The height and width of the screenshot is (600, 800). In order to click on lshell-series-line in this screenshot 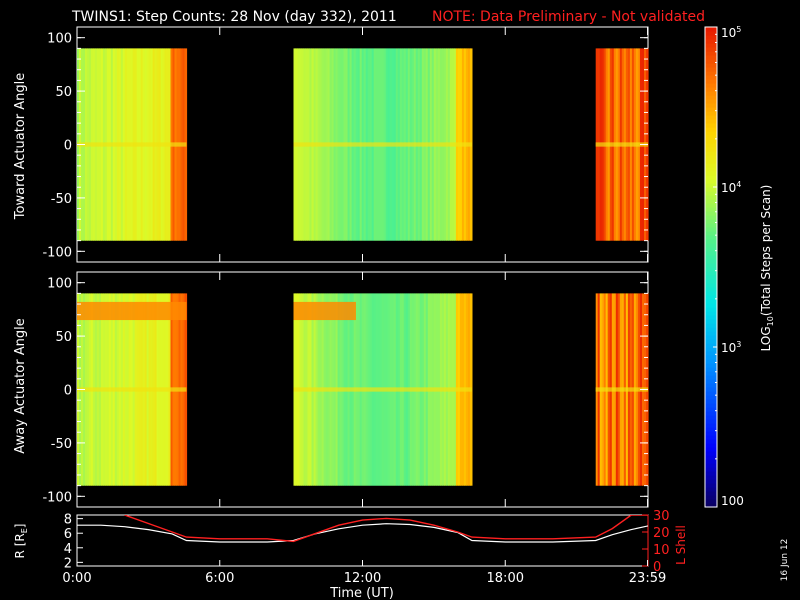, I will do `click(386, 529)`.